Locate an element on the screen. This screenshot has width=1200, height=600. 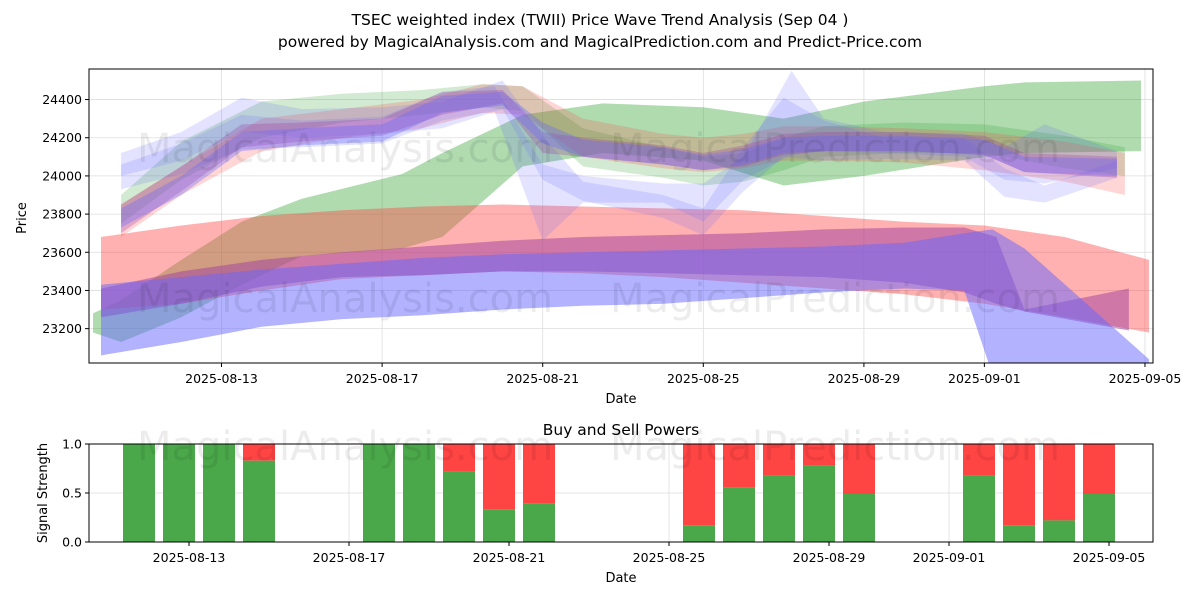
price-y-label: Price is located at coordinates (22, 218).